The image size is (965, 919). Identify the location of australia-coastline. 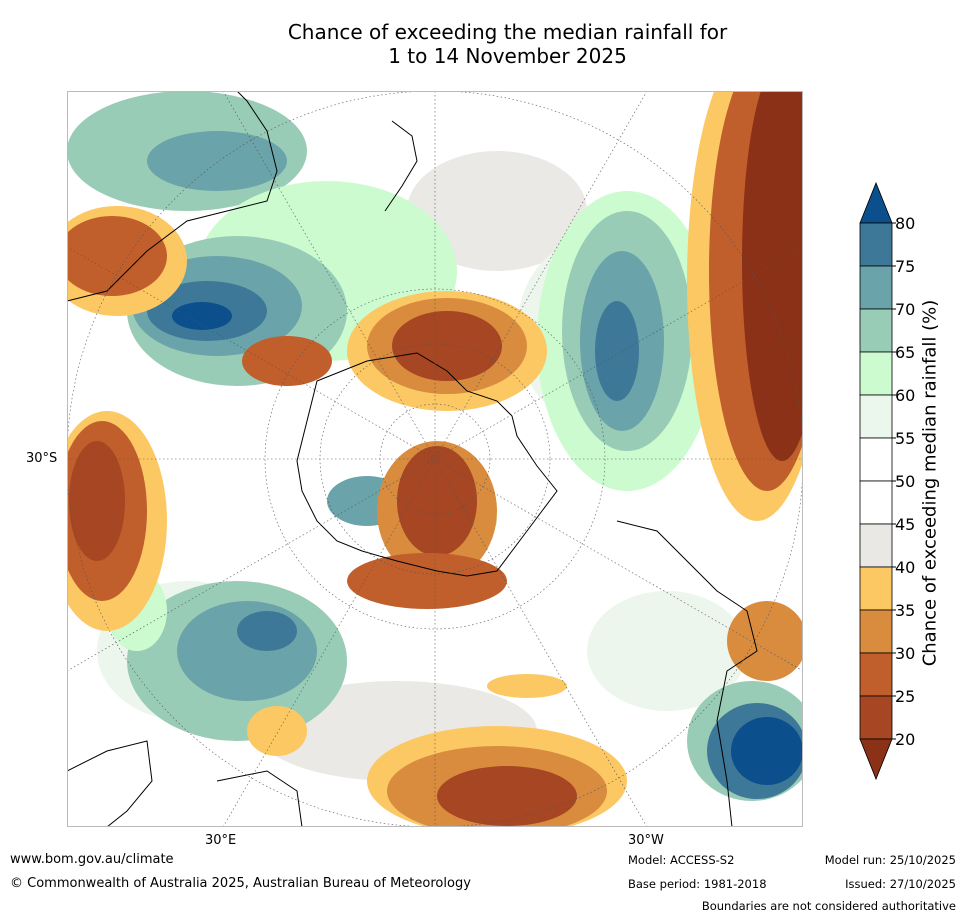
(172, 196).